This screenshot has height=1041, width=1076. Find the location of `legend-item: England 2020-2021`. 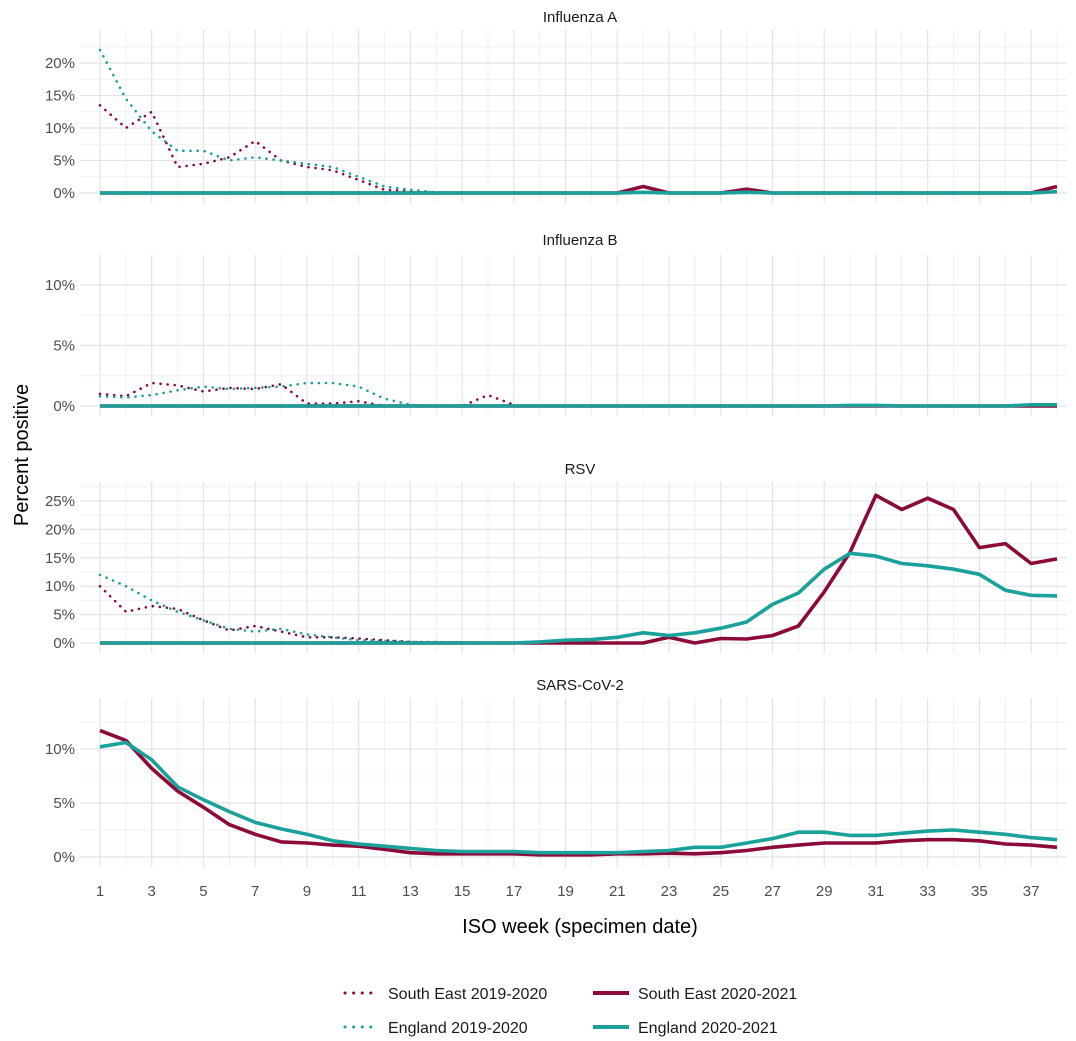

legend-item: England 2020-2021 is located at coordinates (685, 1028).